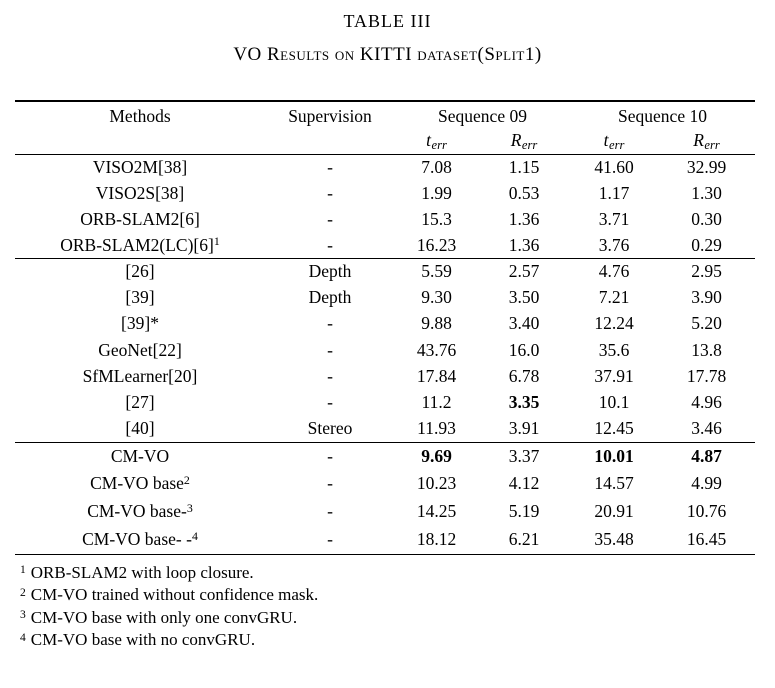 This screenshot has width=775, height=688. I want to click on supervision-cell: Stereo, so click(330, 427).